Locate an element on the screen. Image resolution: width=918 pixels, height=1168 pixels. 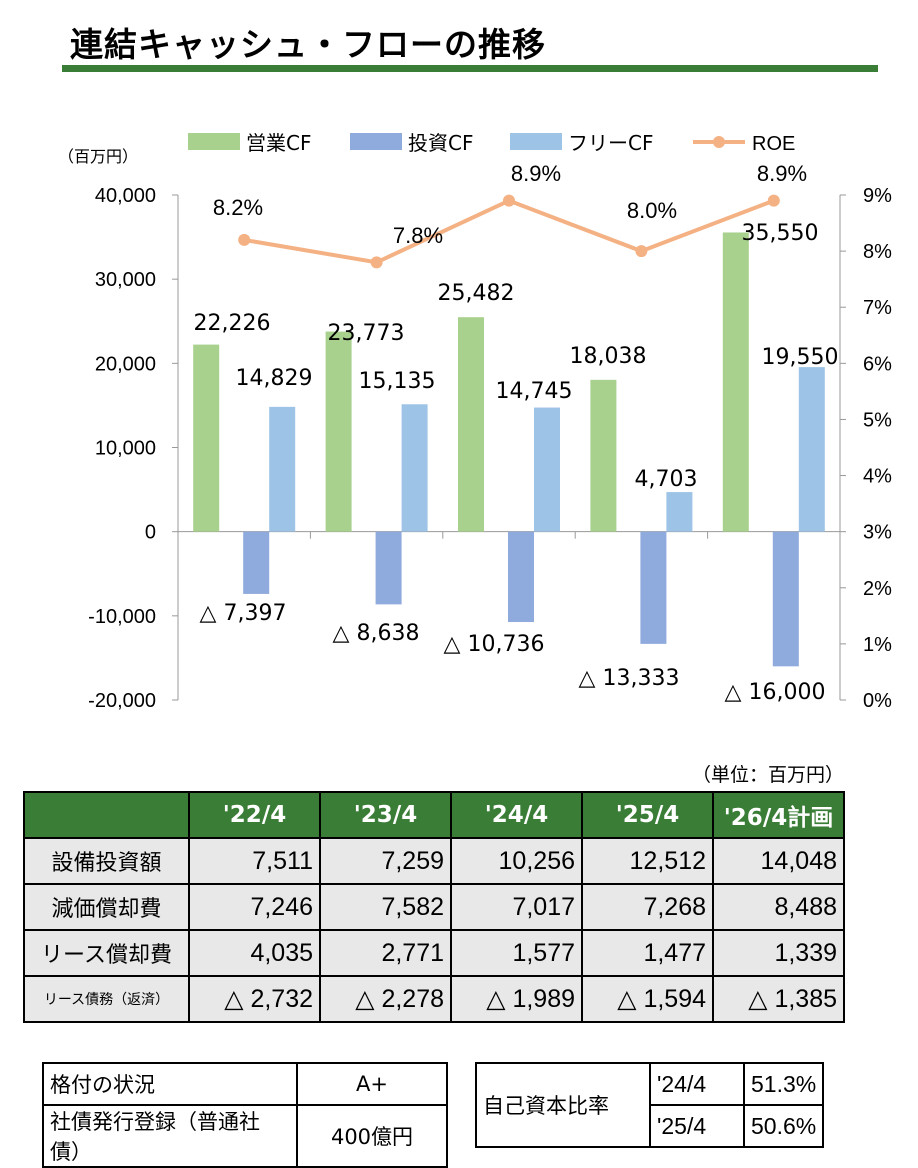
table-cell: △ 2,278 is located at coordinates (385, 999).